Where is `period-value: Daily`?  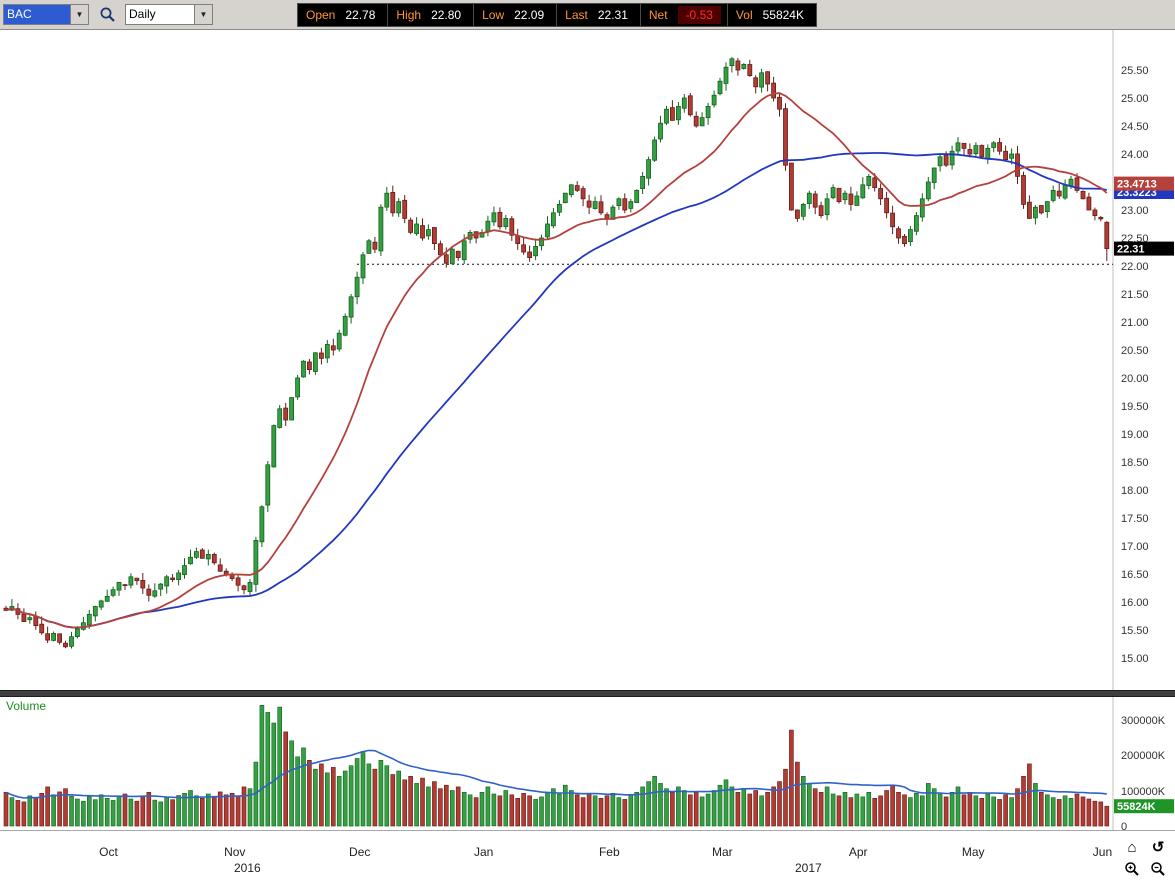
period-value: Daily is located at coordinates (142, 14).